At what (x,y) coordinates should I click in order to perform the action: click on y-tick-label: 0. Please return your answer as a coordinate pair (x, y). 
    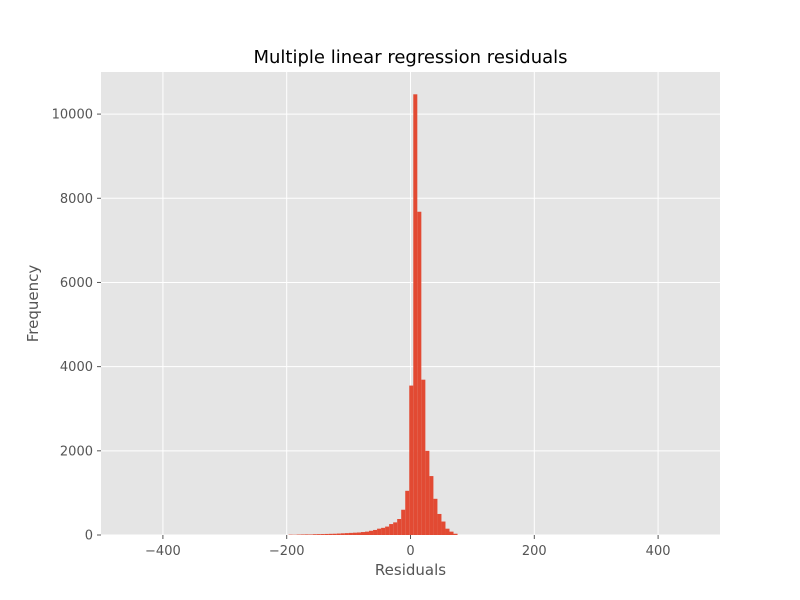
    Looking at the image, I should click on (89, 536).